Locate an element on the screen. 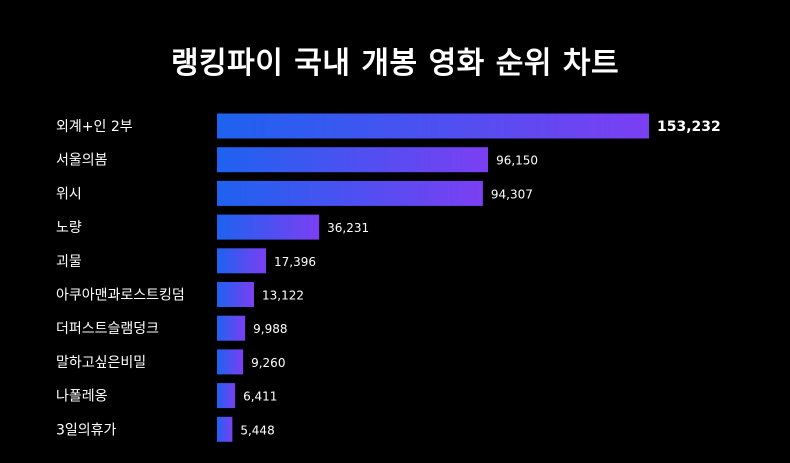 This screenshot has height=463, width=790. category-label: 말하고싶은비밀 is located at coordinates (101, 363).